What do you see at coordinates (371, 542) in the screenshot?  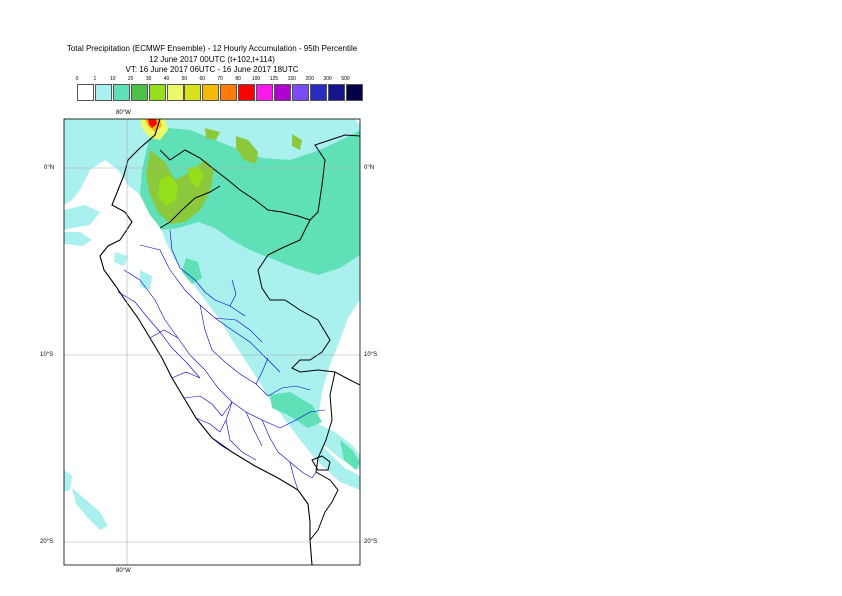 I see `lat-label-right-20s: 20°S` at bounding box center [371, 542].